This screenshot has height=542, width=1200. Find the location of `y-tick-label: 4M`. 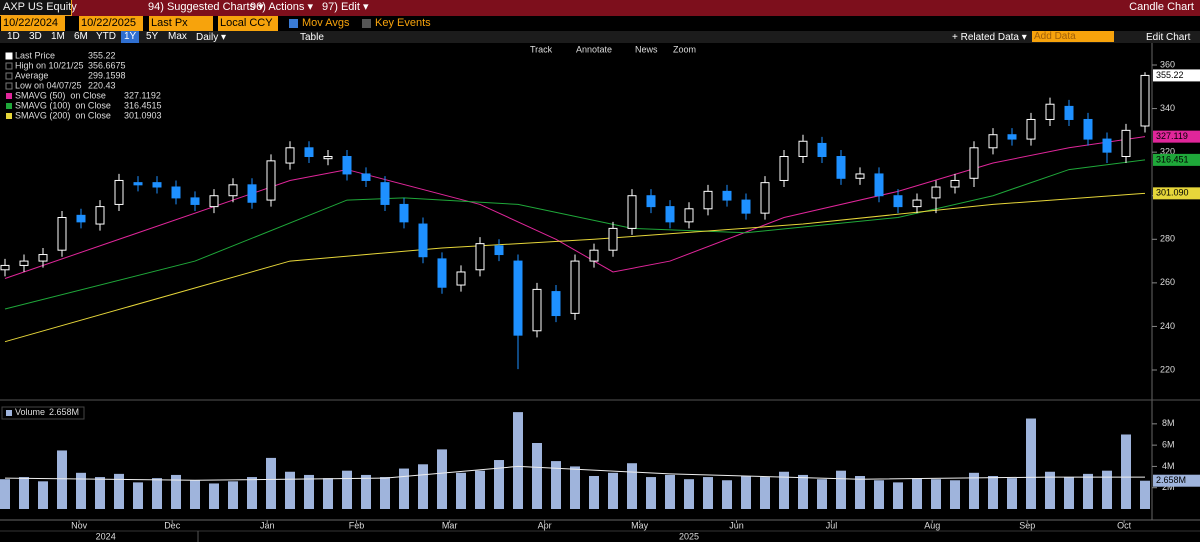

y-tick-label: 4M is located at coordinates (1168, 466).